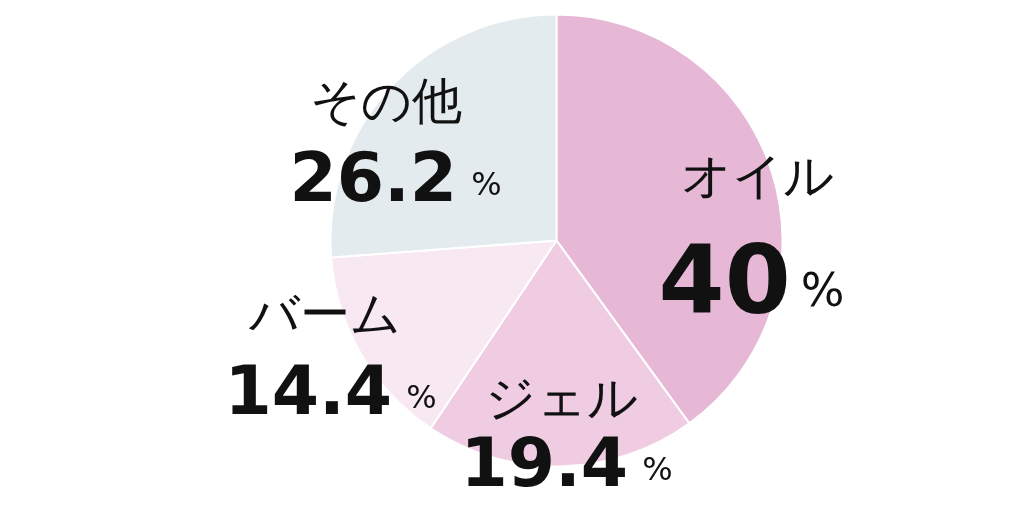 The height and width of the screenshot is (522, 1024). What do you see at coordinates (757, 175) in the screenshot?
I see `slice-label: オイル` at bounding box center [757, 175].